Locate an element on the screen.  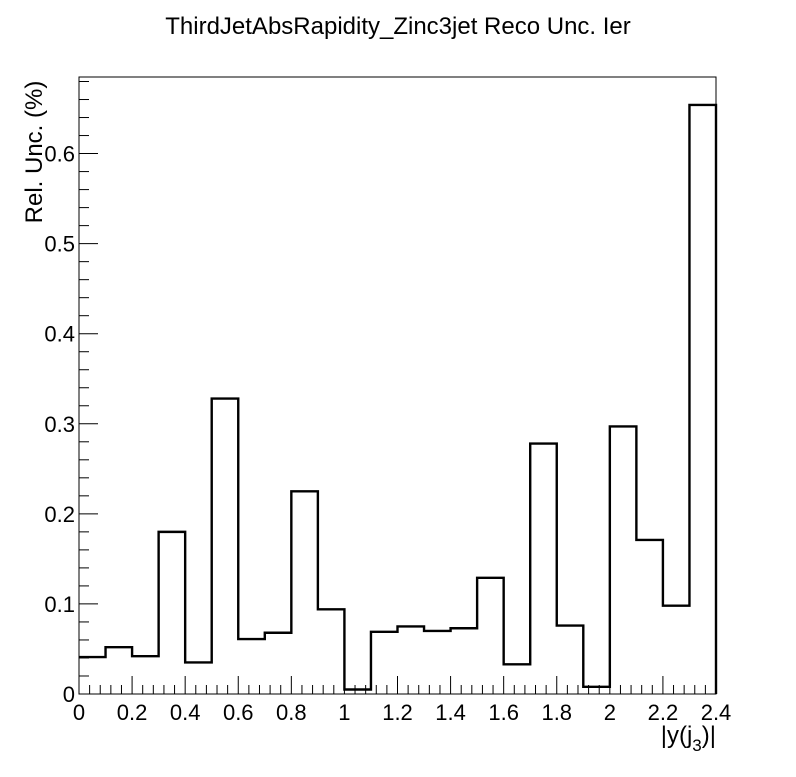
y-tick-label: 0.2 is located at coordinates (59, 514).